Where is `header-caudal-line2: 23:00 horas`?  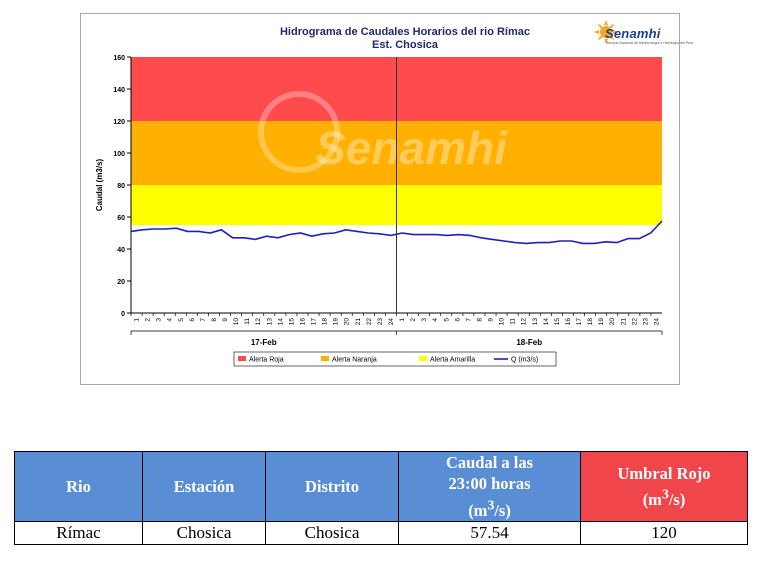 header-caudal-line2: 23:00 horas is located at coordinates (489, 483).